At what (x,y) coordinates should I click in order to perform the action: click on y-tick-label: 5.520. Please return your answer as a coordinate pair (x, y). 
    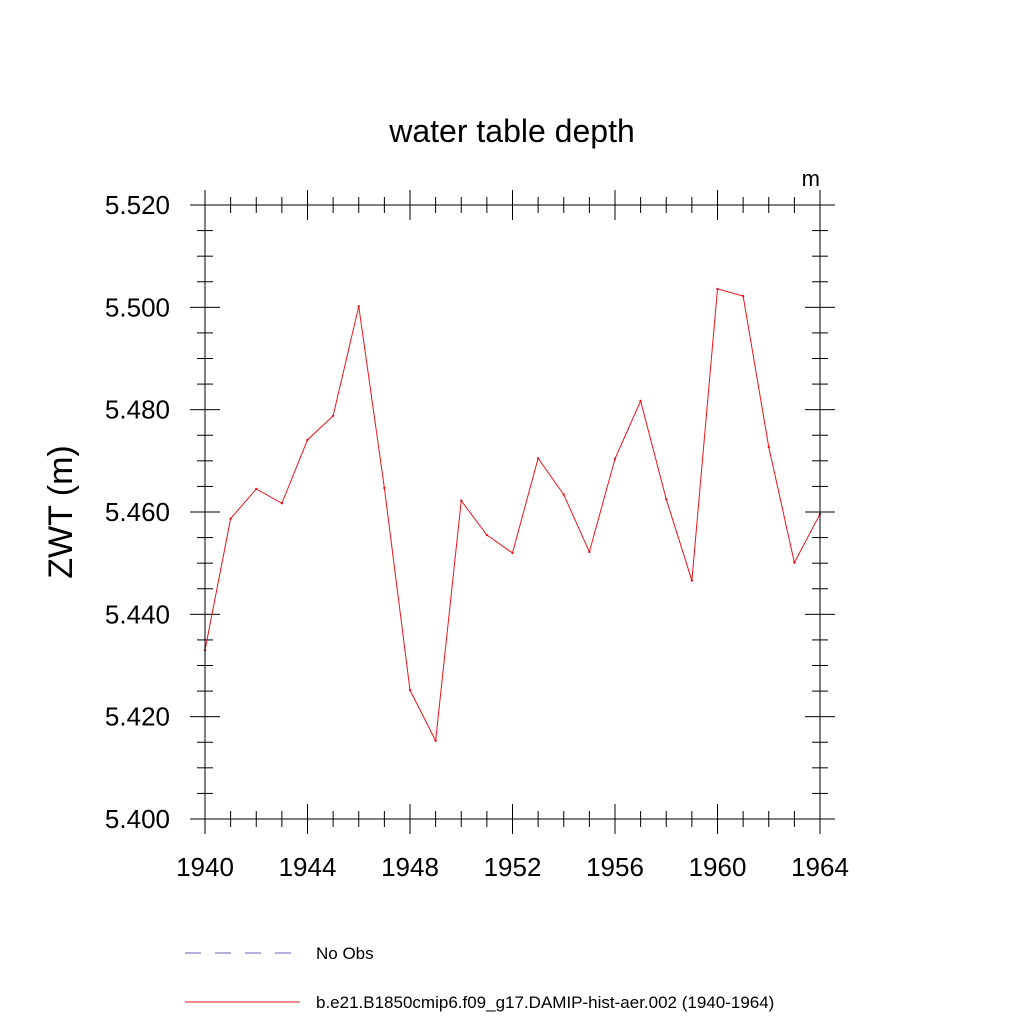
    Looking at the image, I should click on (137, 205).